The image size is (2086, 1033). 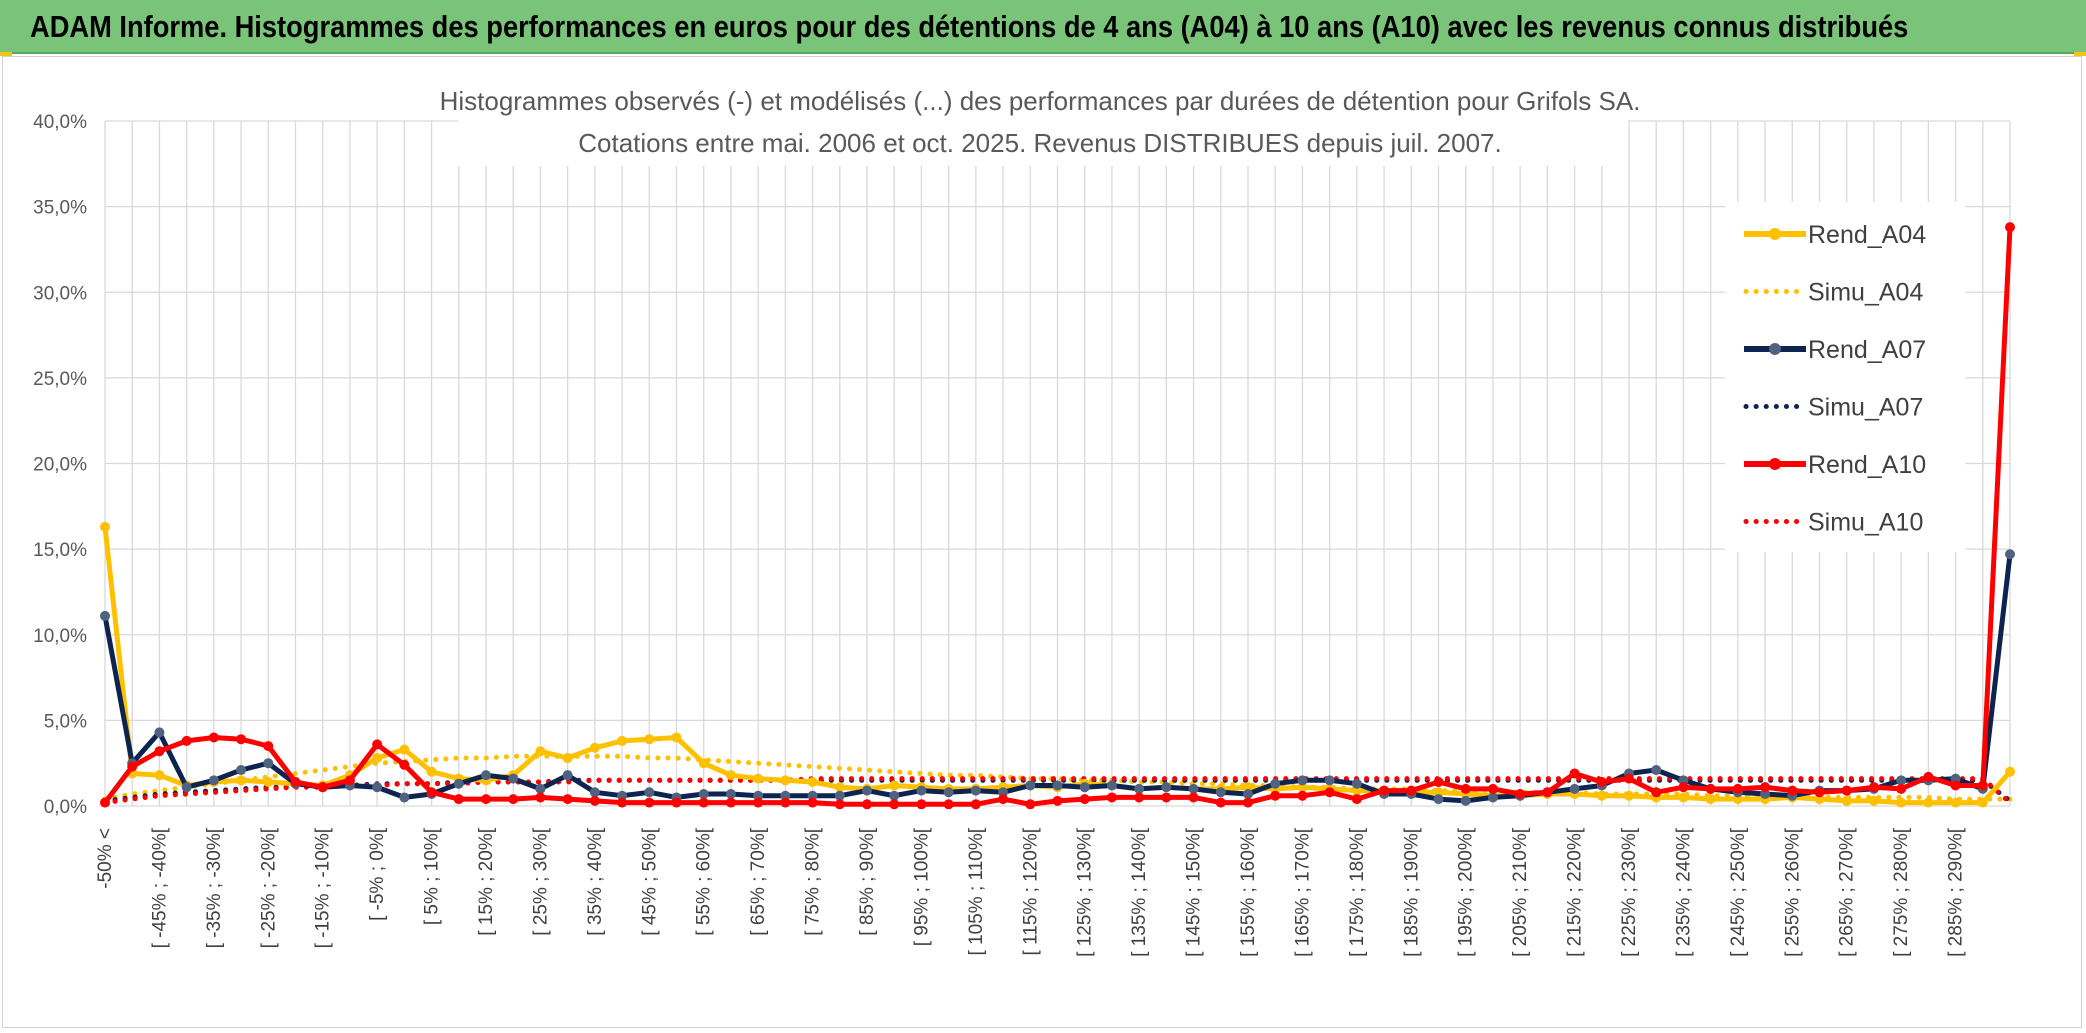 What do you see at coordinates (486, 881) in the screenshot?
I see `x-tick-label: [ 15% ; 20%[` at bounding box center [486, 881].